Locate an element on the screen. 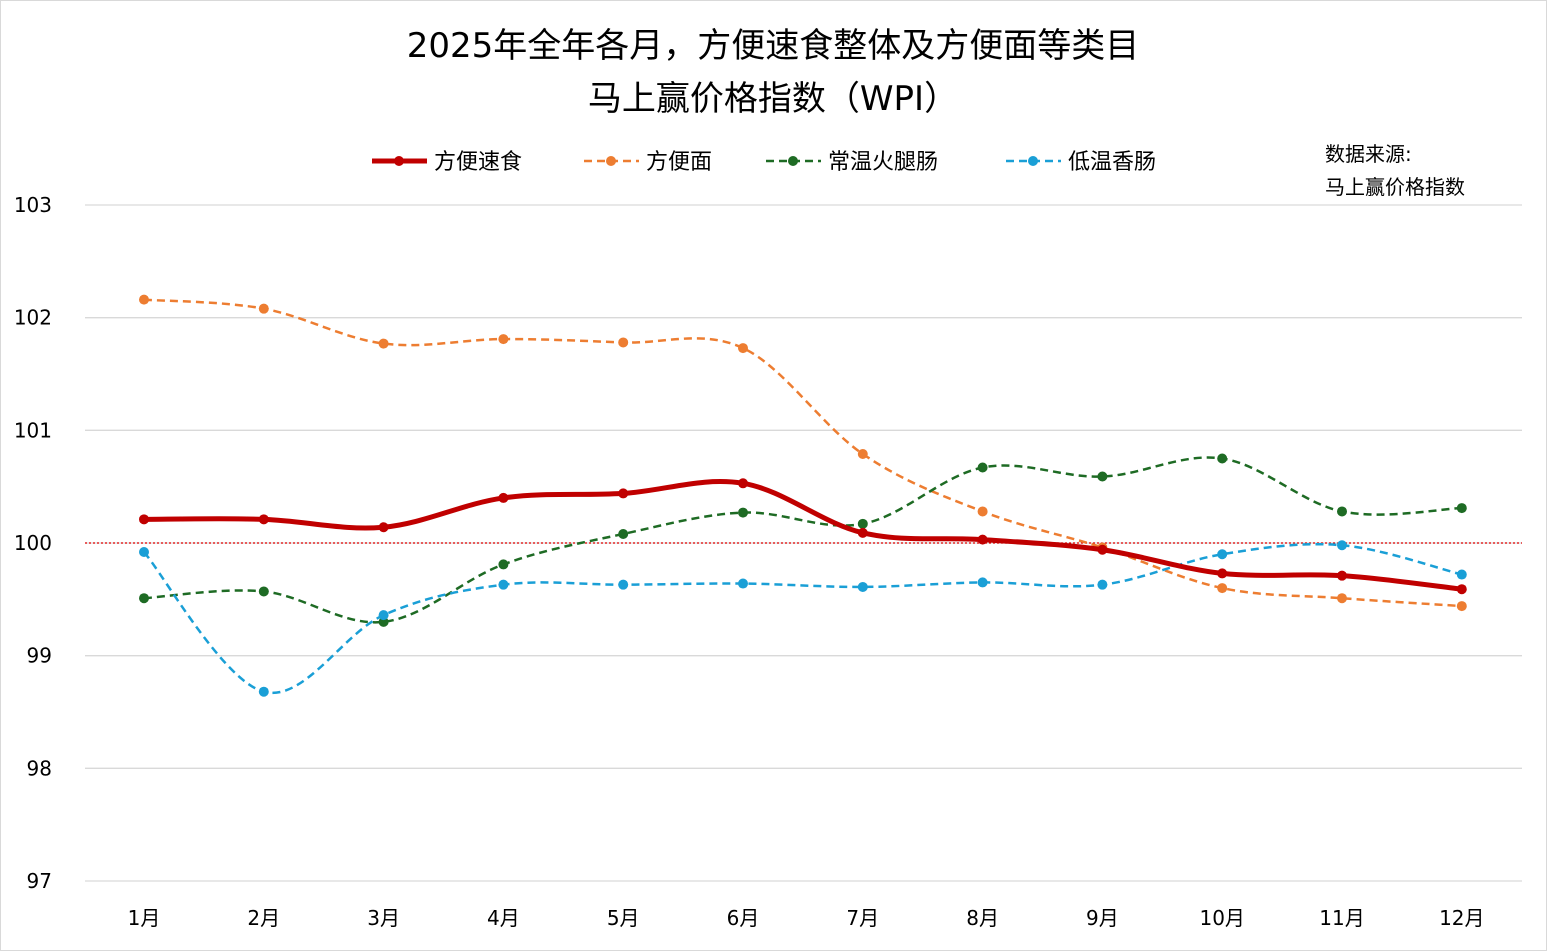  legend-item: 低温香肠 is located at coordinates (1081, 162).